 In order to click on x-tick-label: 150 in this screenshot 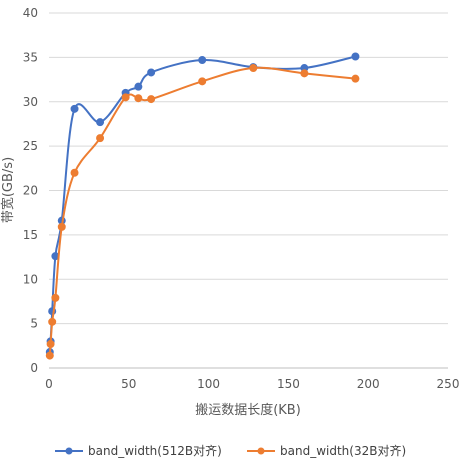, I will do `click(288, 384)`.